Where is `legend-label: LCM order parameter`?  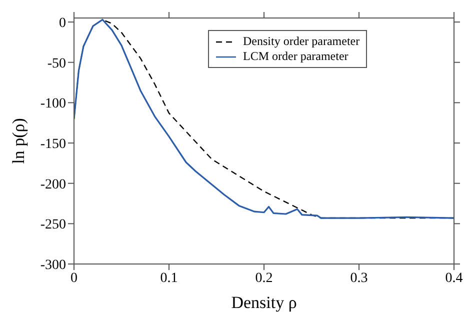 legend-label: LCM order parameter is located at coordinates (295, 56).